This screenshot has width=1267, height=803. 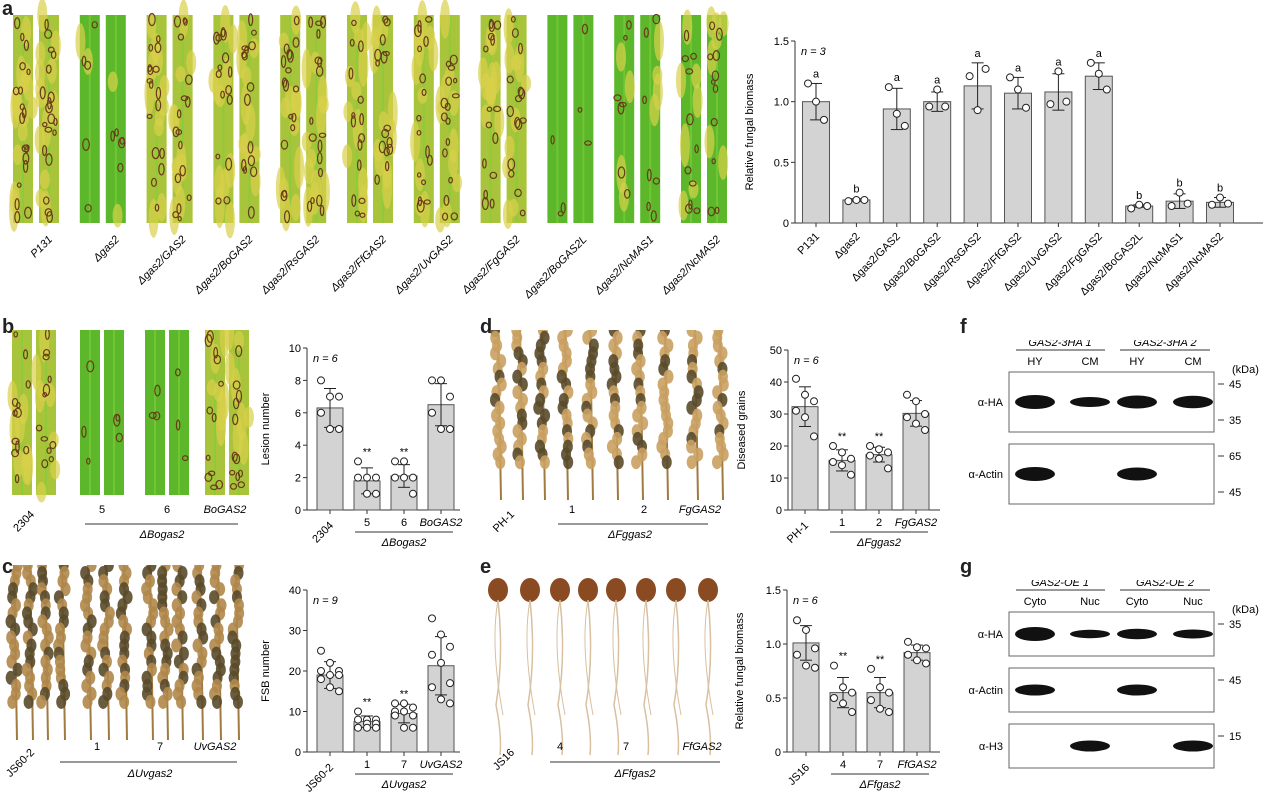 What do you see at coordinates (740, 670) in the screenshot?
I see `y-axis-label: Relative fungal biomass` at bounding box center [740, 670].